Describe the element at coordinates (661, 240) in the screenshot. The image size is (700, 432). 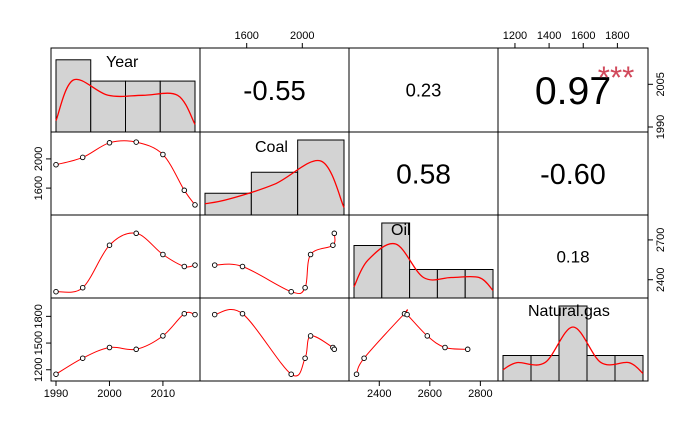
I see `oil-right-axis-tick-label-2700: 2700` at that location.